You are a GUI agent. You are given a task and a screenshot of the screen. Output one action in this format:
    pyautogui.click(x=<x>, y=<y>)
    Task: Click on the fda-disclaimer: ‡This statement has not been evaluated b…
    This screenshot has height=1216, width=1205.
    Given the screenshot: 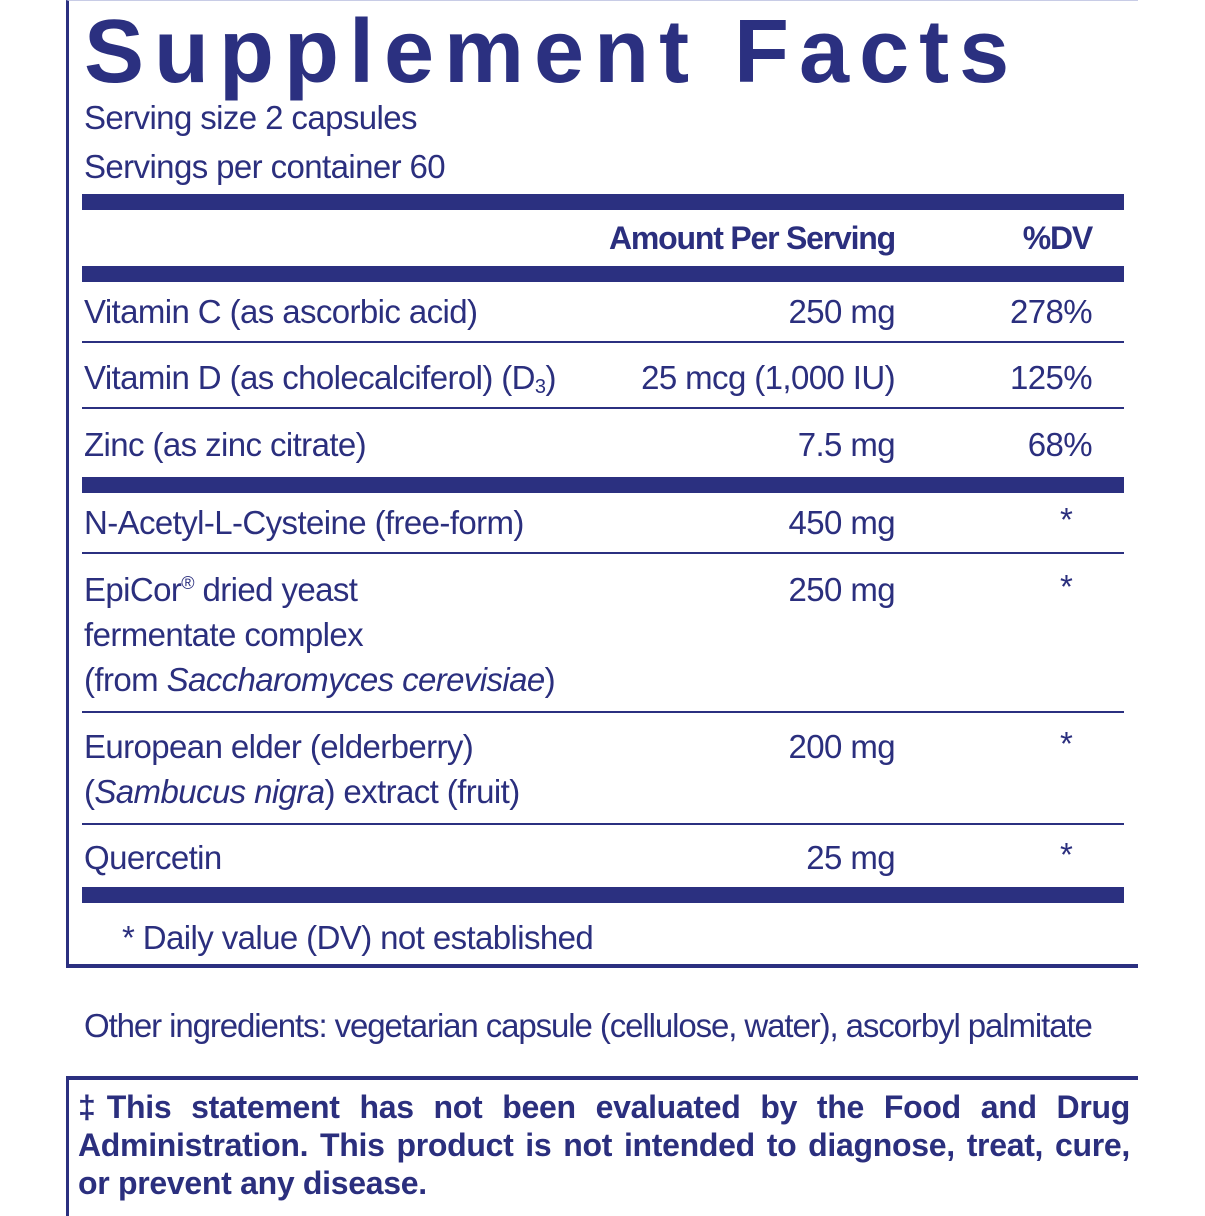 What is the action you would take?
    pyautogui.click(x=604, y=1145)
    